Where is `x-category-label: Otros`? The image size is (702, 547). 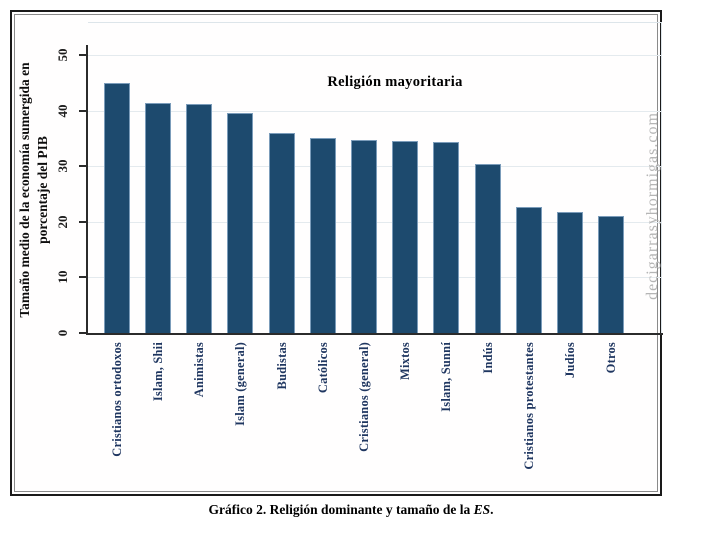 x-category-label: Otros is located at coordinates (611, 358).